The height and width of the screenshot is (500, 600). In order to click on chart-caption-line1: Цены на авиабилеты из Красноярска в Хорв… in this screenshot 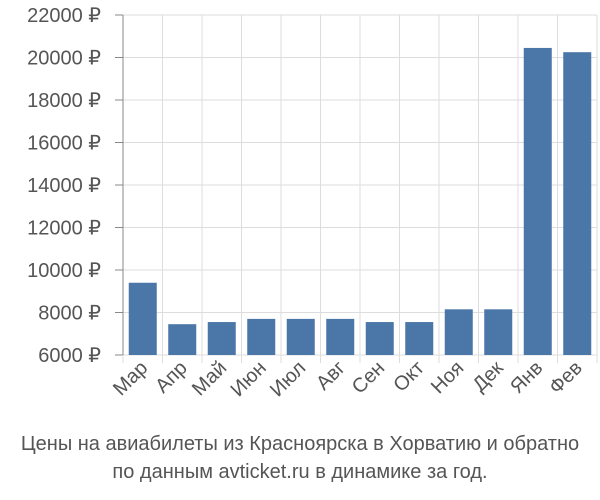, I will do `click(300, 444)`.